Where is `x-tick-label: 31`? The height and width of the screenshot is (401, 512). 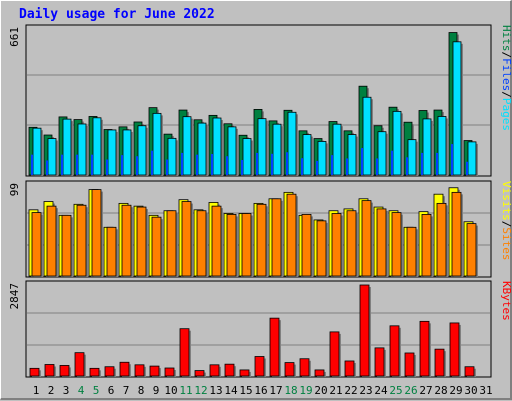
x-tick-label: 31 is located at coordinates (485, 390).